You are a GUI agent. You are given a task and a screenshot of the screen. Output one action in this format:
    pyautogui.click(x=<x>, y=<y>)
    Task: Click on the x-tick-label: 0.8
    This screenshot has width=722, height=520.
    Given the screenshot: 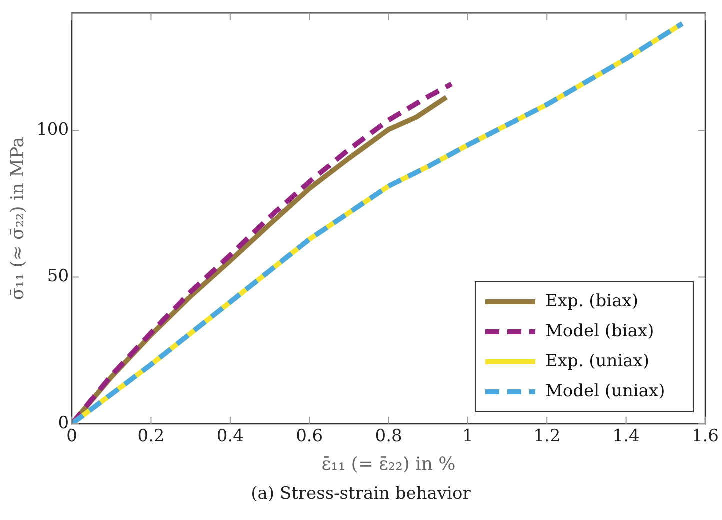 What is the action you would take?
    pyautogui.click(x=388, y=436)
    